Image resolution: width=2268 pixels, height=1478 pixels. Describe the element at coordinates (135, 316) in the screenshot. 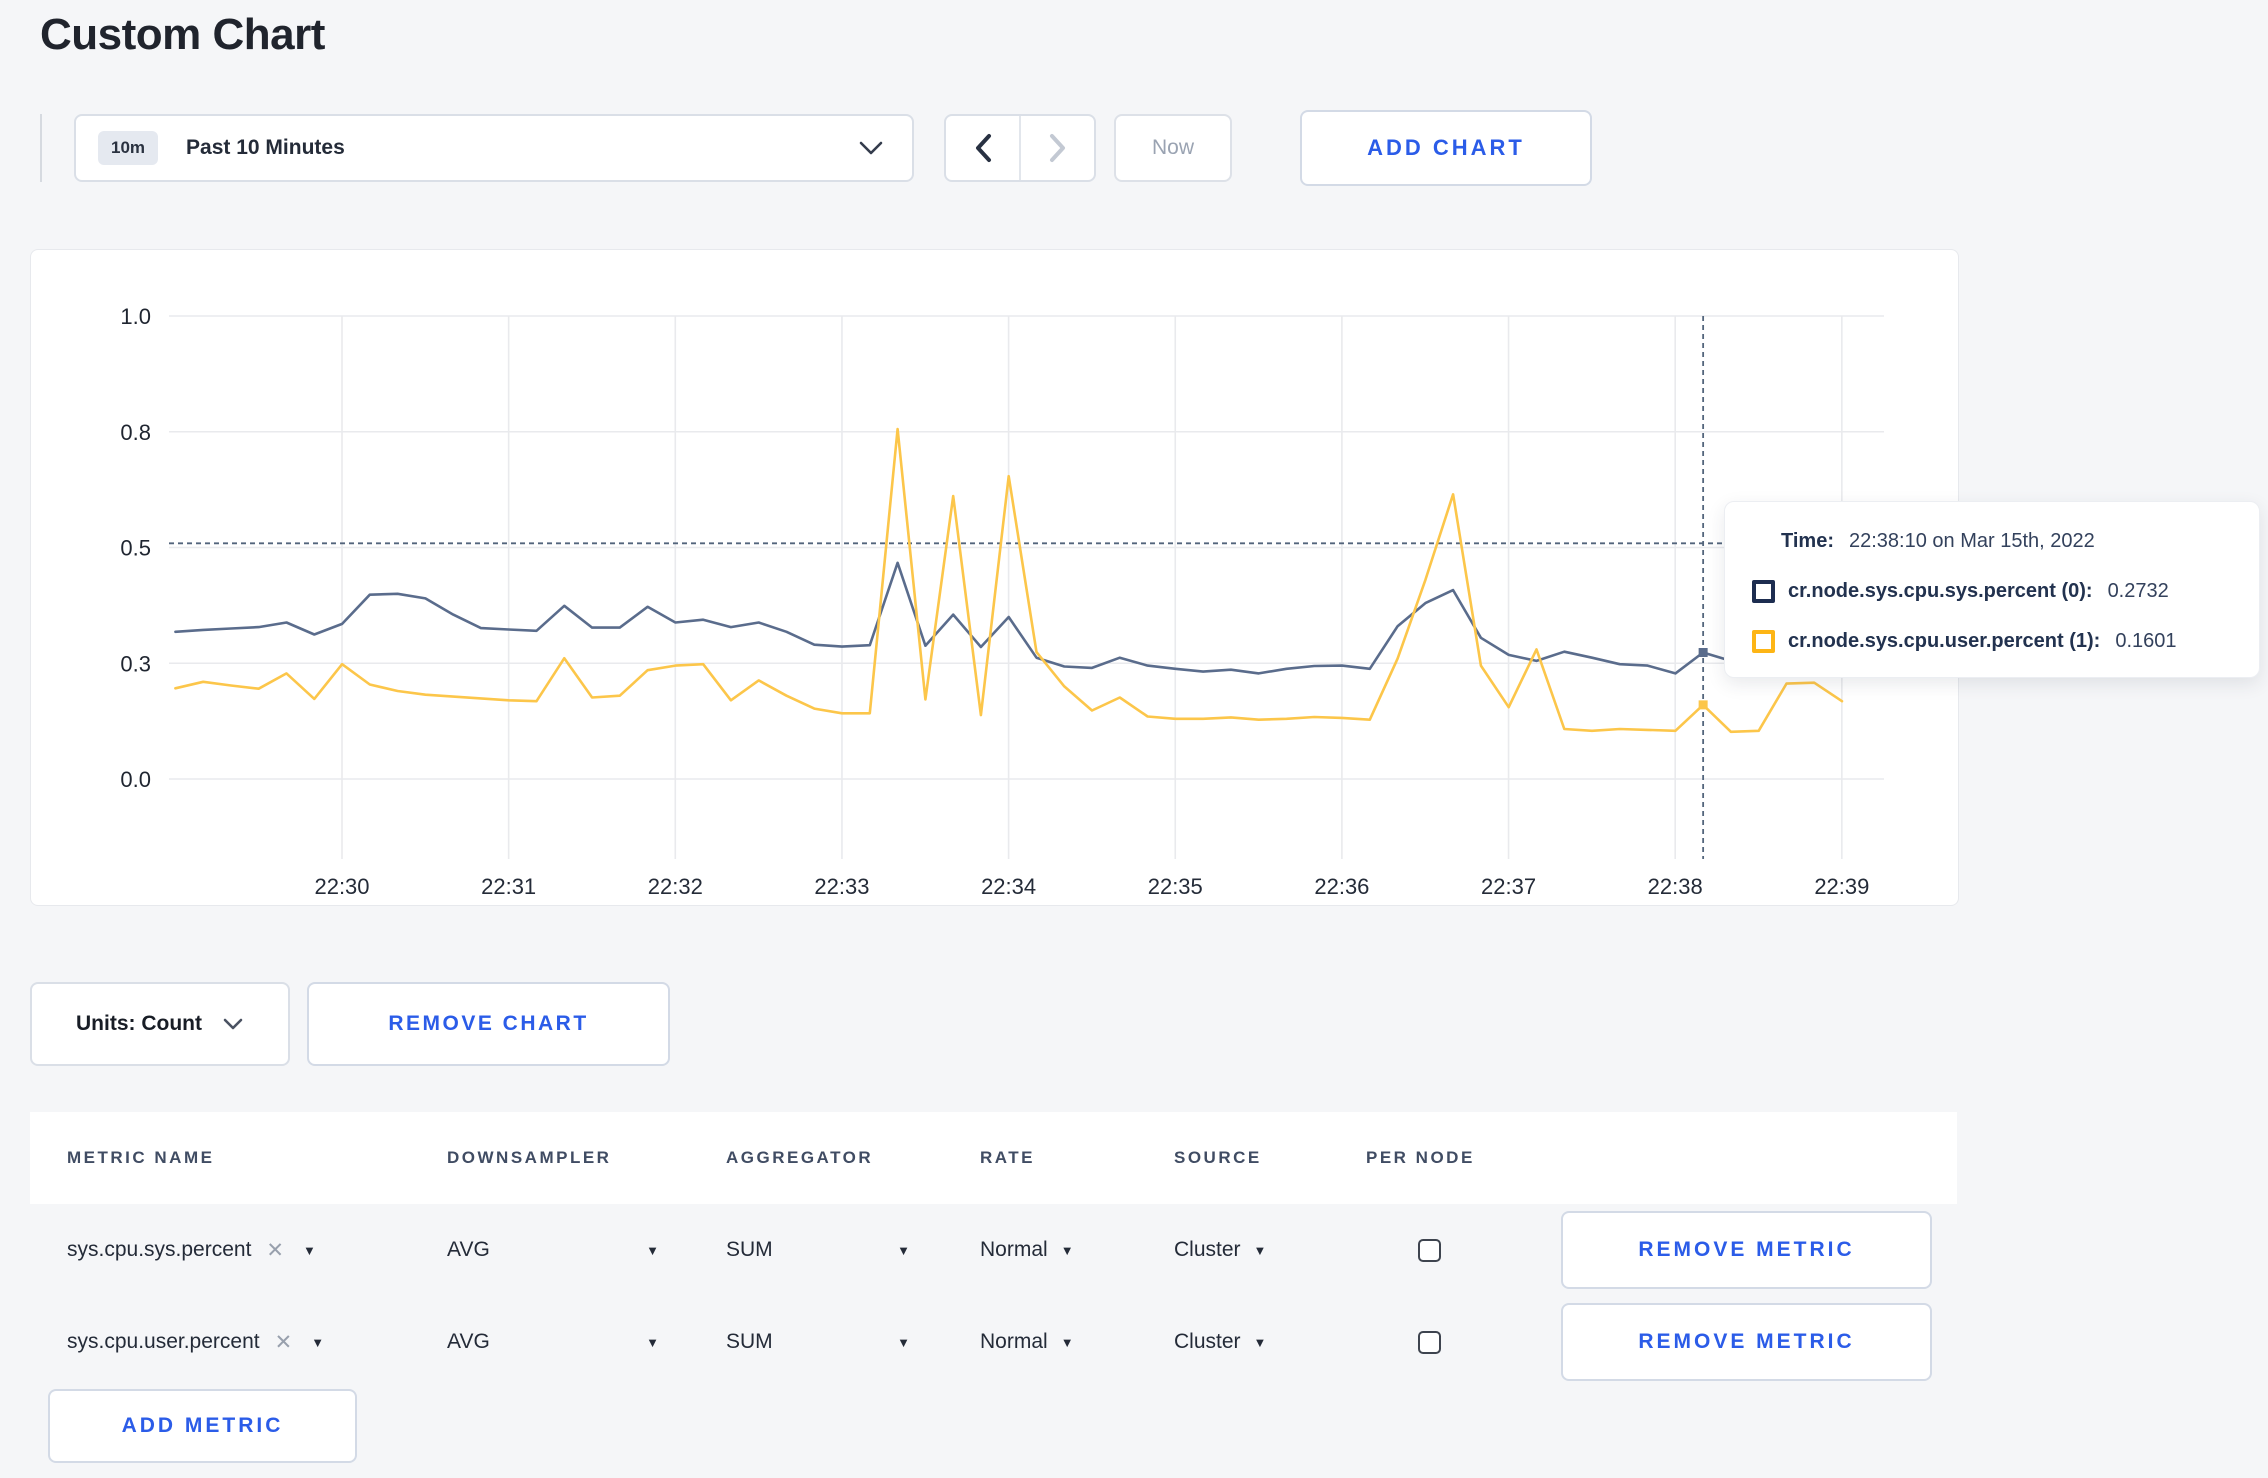

I see `y-tick-label: 1.0` at that location.